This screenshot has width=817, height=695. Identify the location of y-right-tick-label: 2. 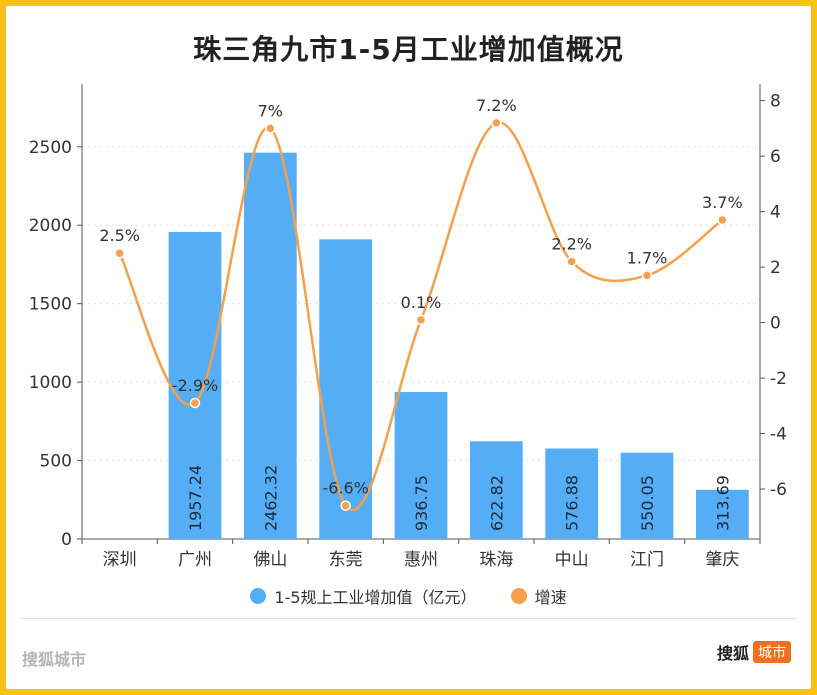
(775, 268).